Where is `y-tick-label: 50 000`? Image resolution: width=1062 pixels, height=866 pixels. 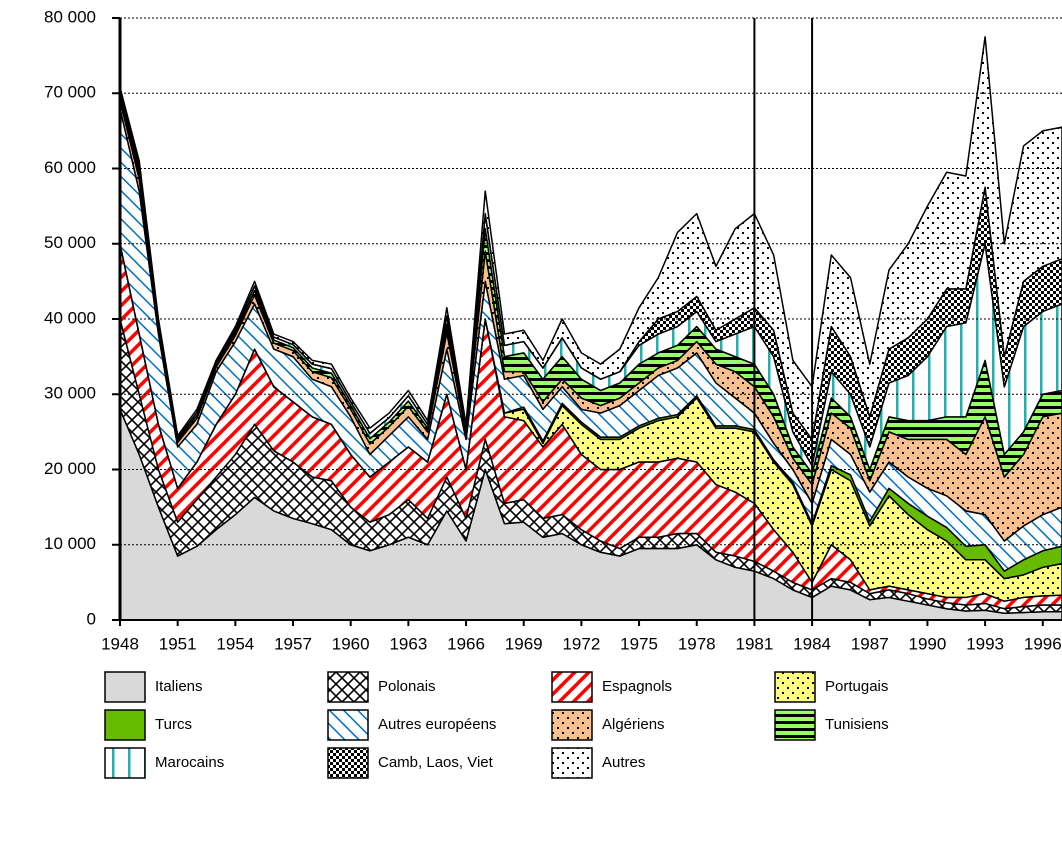
y-tick-label: 50 000 is located at coordinates (70, 242).